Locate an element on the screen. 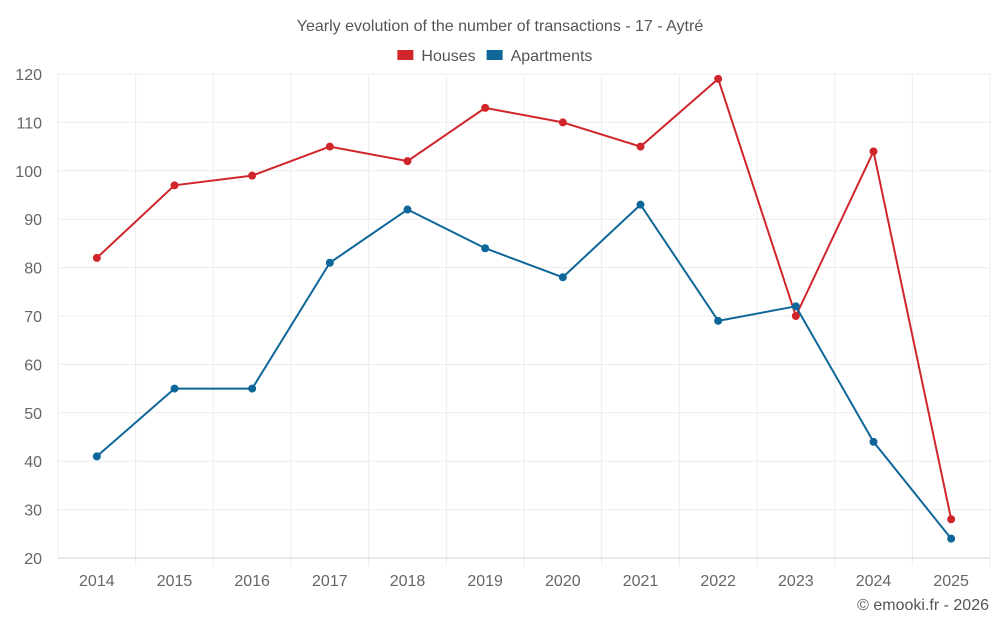  x-tick-label: 2019 is located at coordinates (485, 581).